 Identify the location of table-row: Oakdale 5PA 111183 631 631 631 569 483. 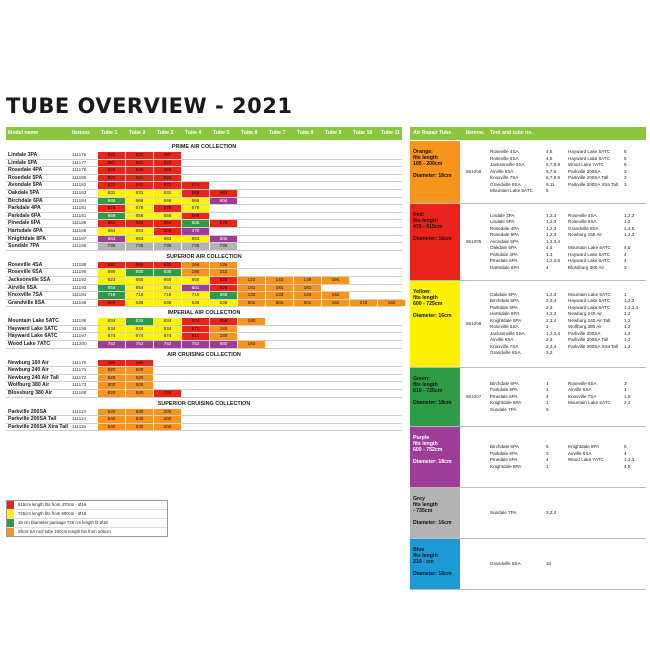
(204, 193).